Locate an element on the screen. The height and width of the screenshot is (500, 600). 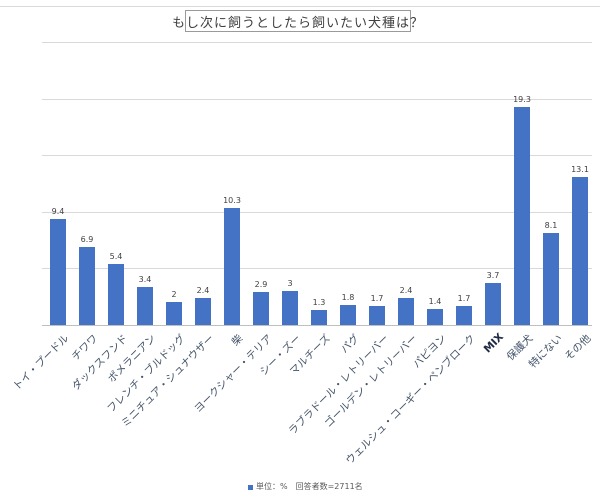
category-label: MIX is located at coordinates (493, 343).